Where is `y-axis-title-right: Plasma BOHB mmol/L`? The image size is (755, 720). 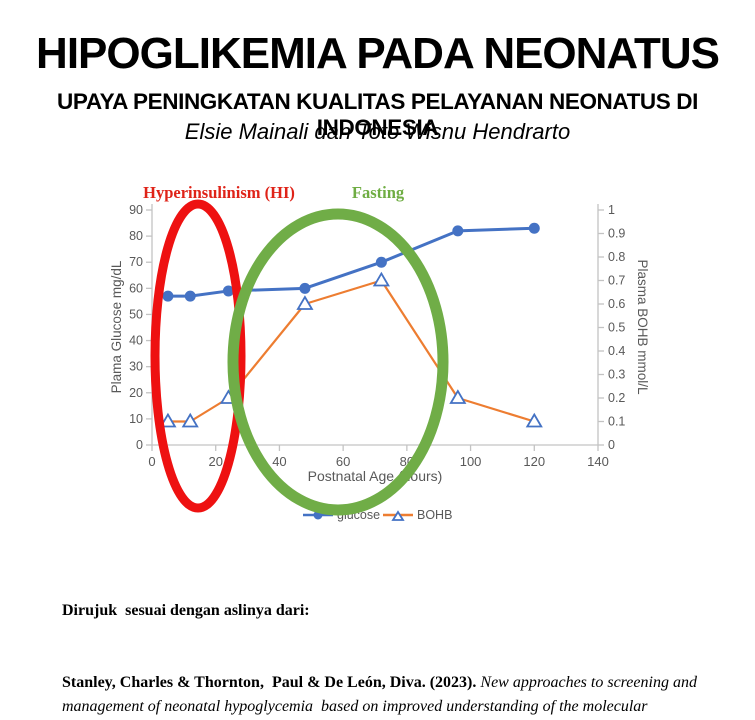
y-axis-title-right: Plasma BOHB mmol/L is located at coordinates (642, 327).